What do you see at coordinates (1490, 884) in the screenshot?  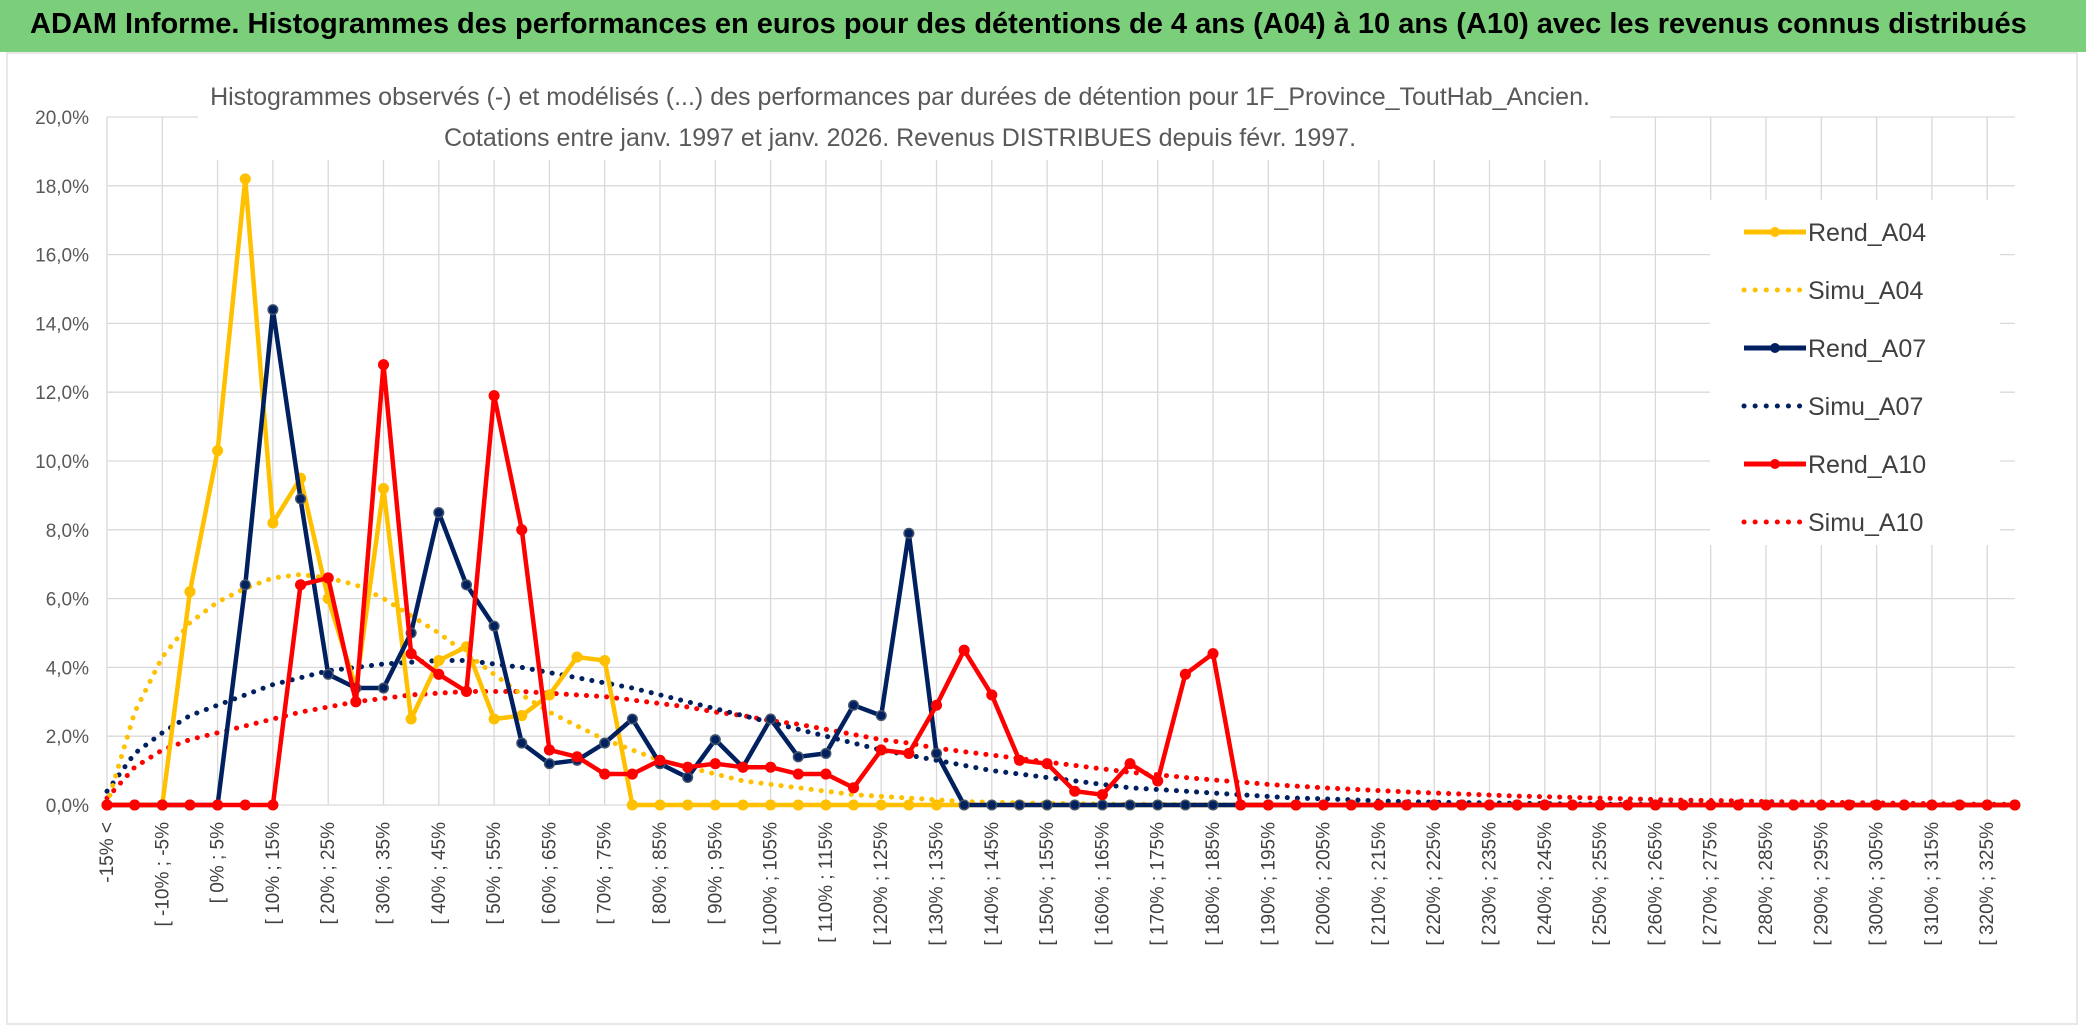 I see `x-tick-label: [ 230% ; 235%` at bounding box center [1490, 884].